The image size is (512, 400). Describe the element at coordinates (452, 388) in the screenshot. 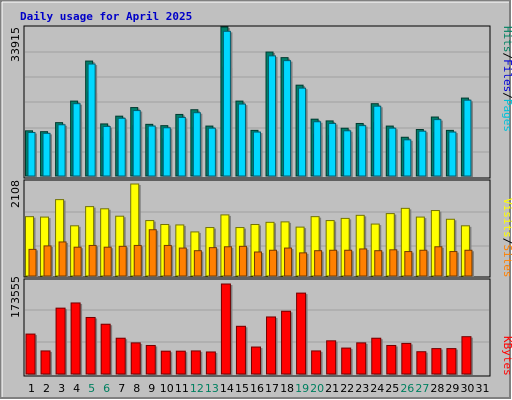

I see `x-label-day-29: 29` at that location.